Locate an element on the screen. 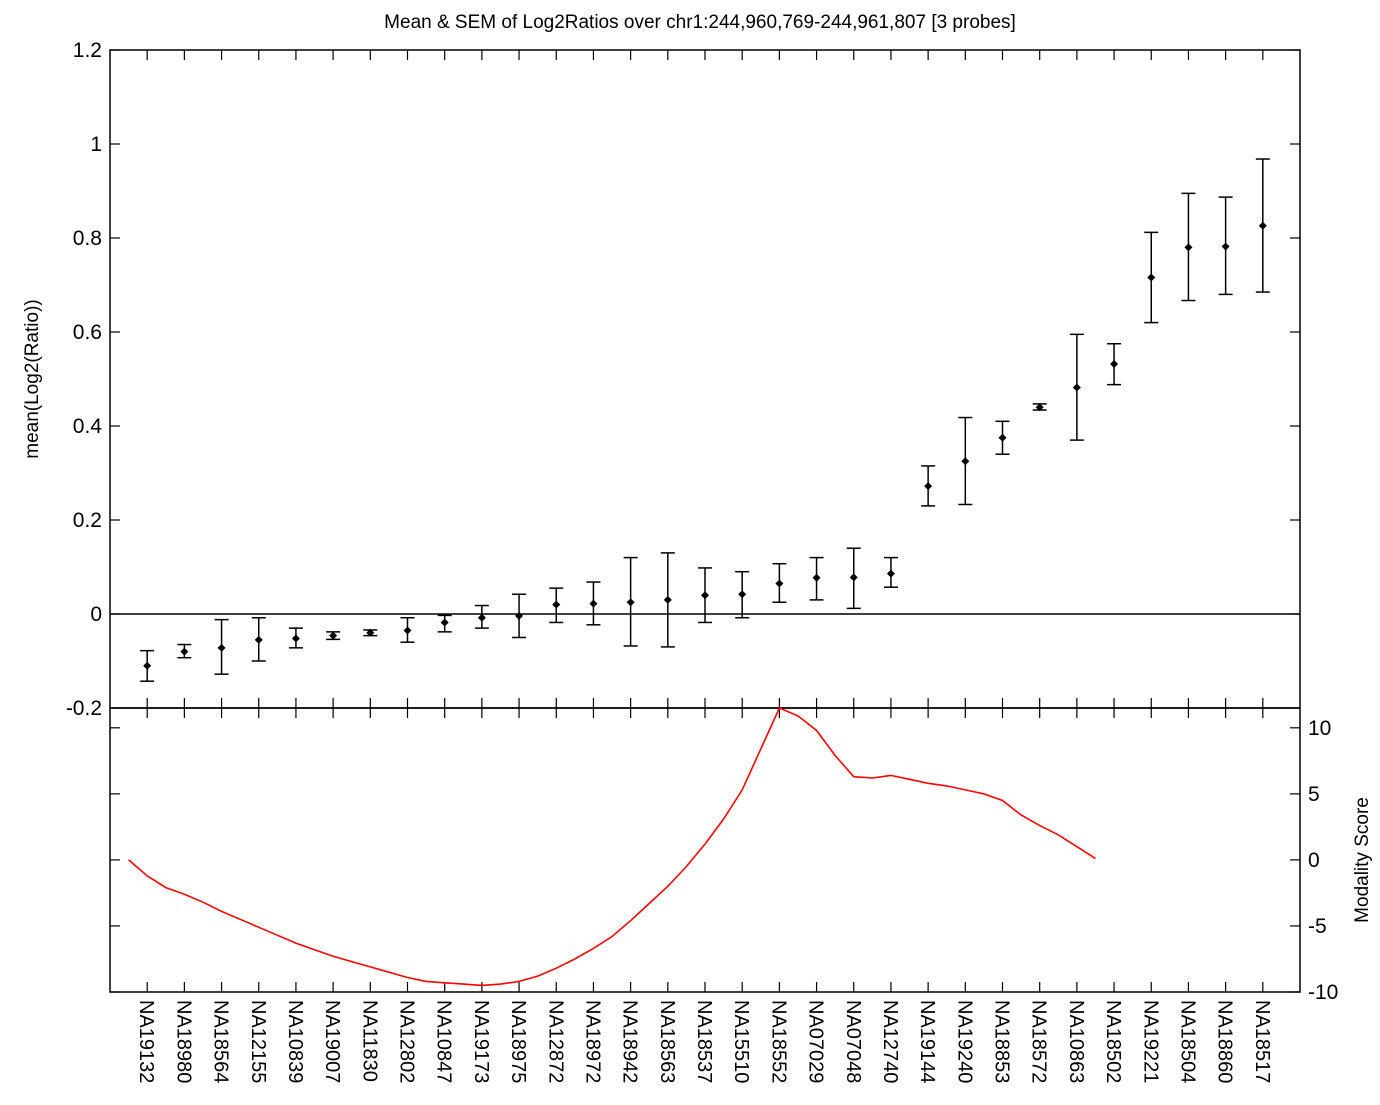 The width and height of the screenshot is (1380, 1105). category-label: NA10863 is located at coordinates (1076, 1041).